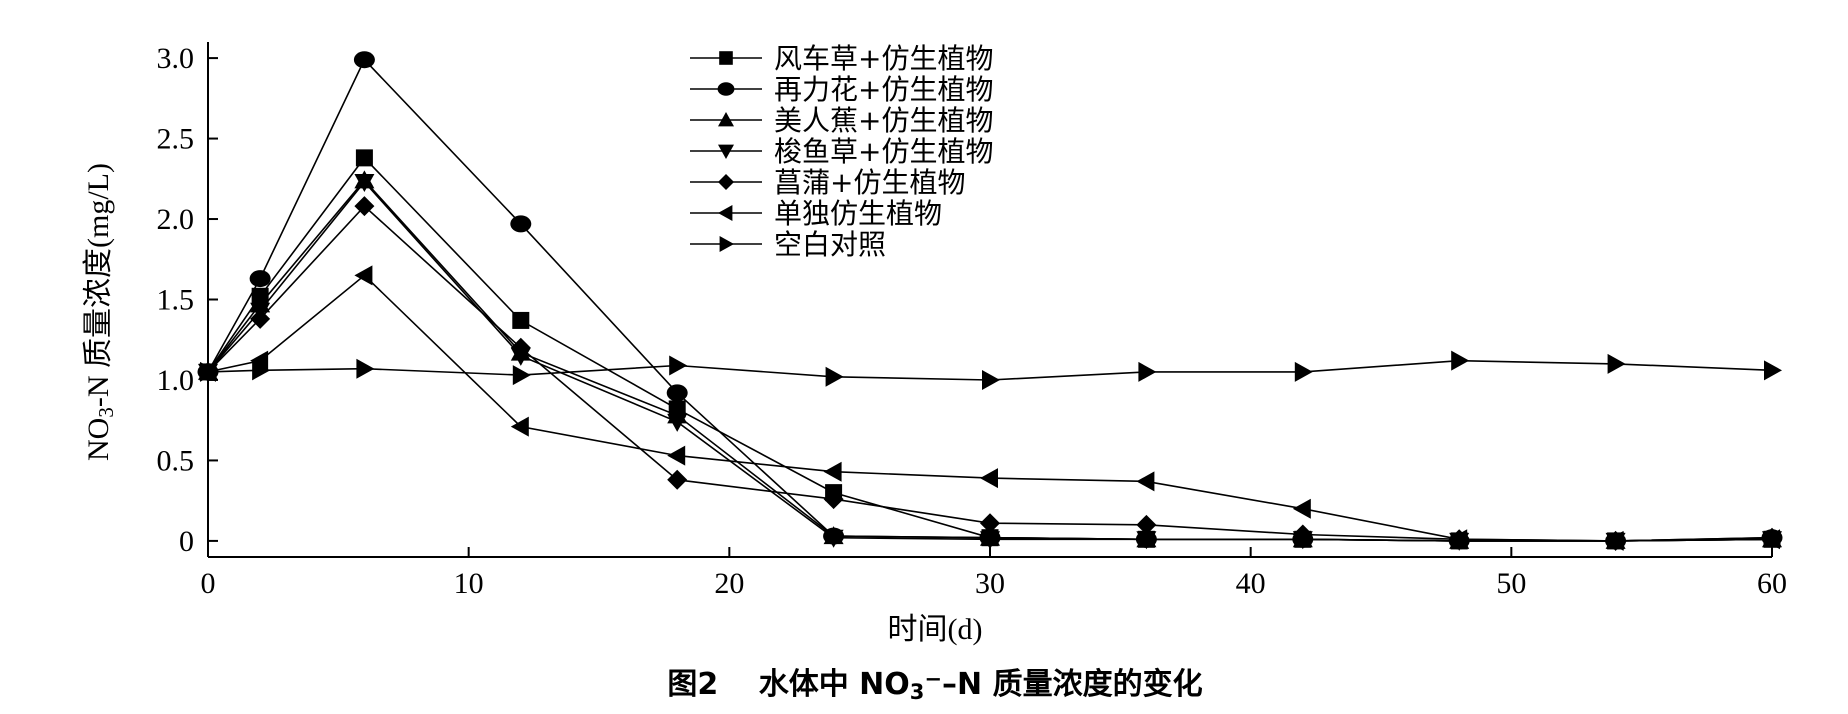 Image resolution: width=1848 pixels, height=714 pixels. Describe the element at coordinates (917, 692) in the screenshot. I see `caption-sub: 3` at that location.